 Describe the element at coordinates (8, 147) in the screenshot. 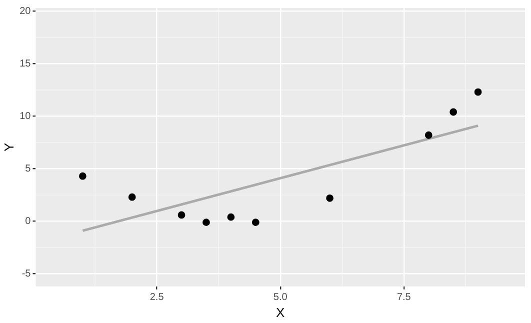

I see `y-axis-title: Y` at that location.